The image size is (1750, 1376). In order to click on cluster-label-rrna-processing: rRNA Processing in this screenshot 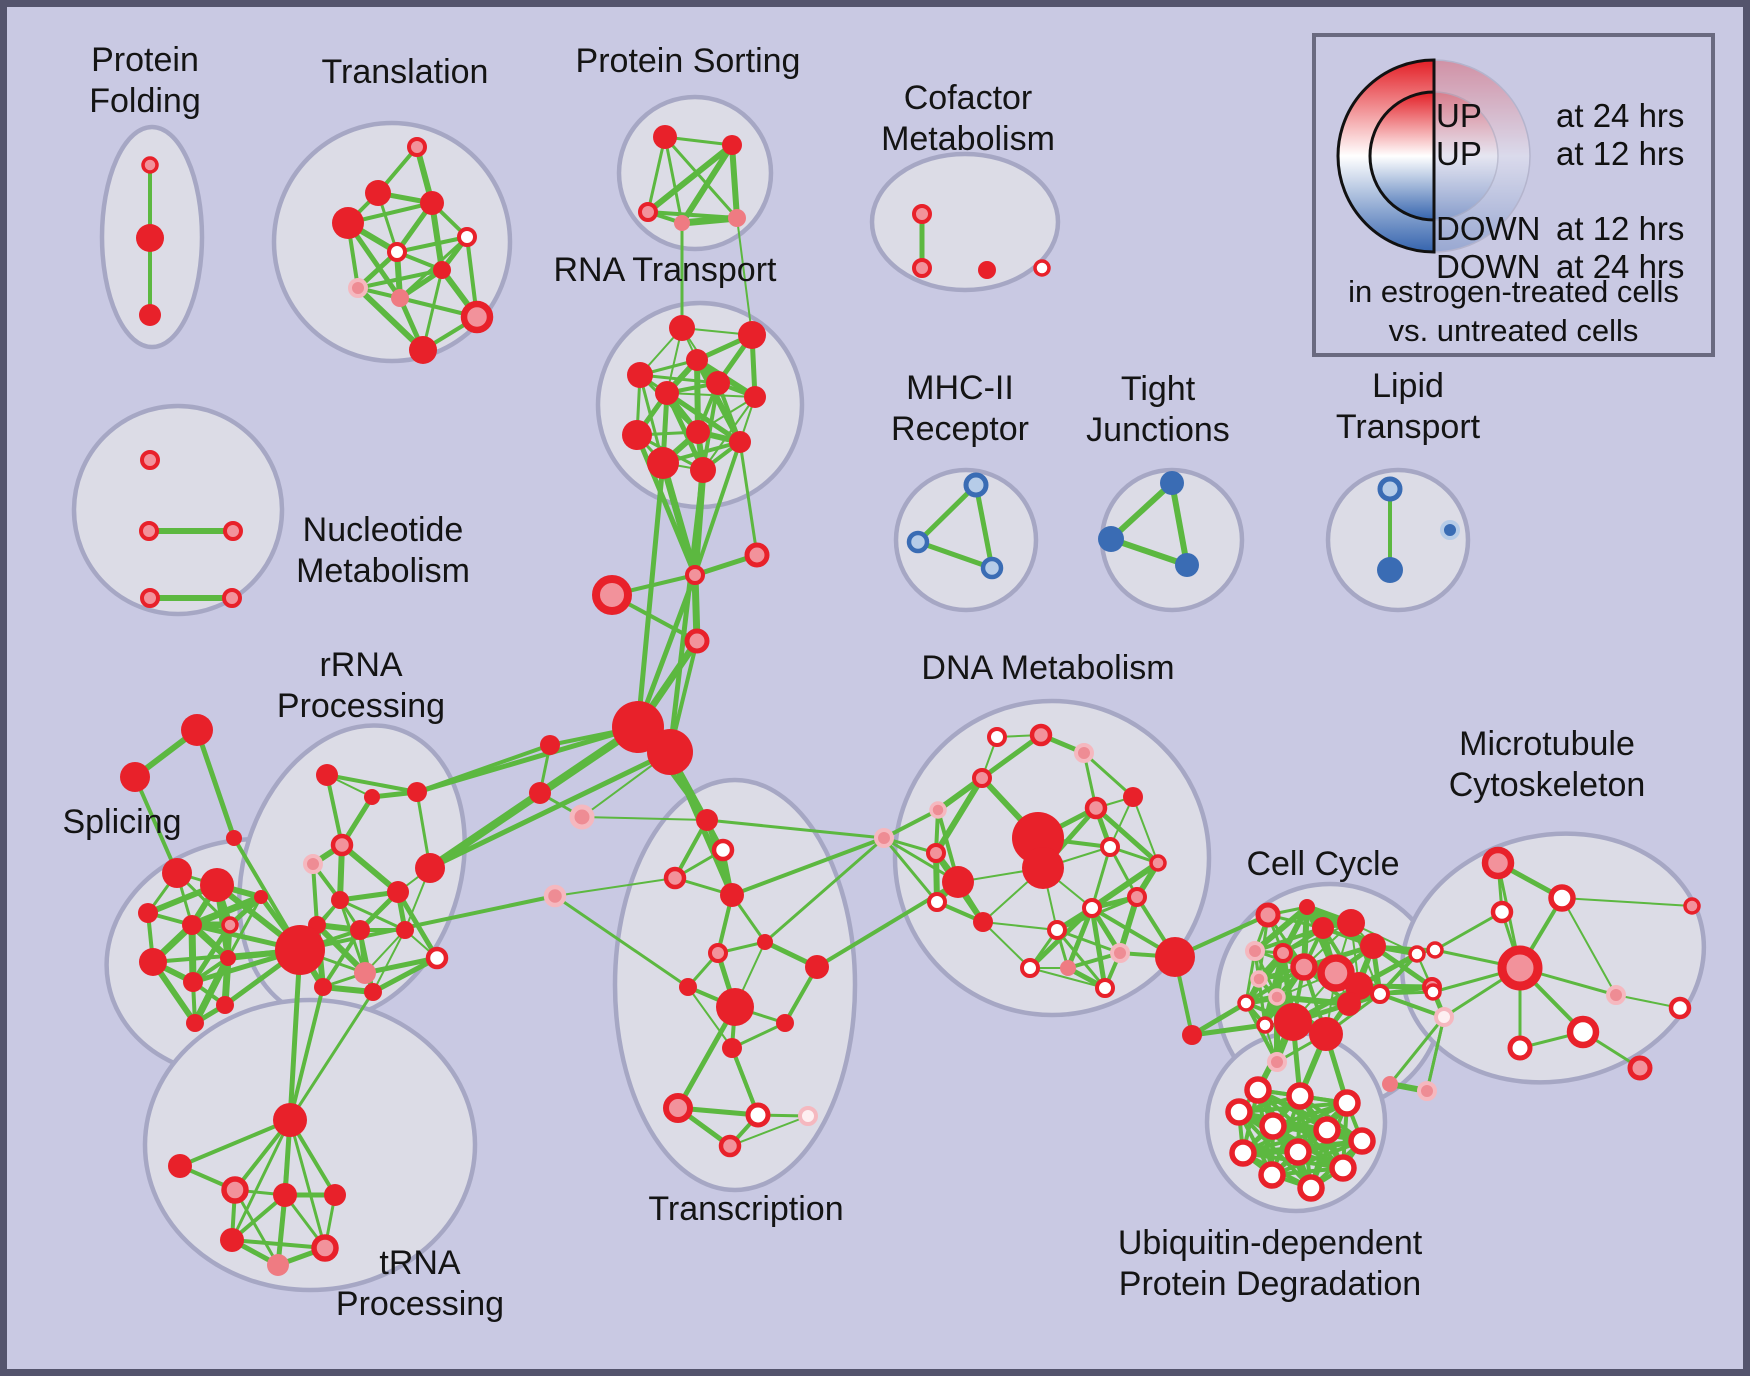, I will do `click(361, 685)`.